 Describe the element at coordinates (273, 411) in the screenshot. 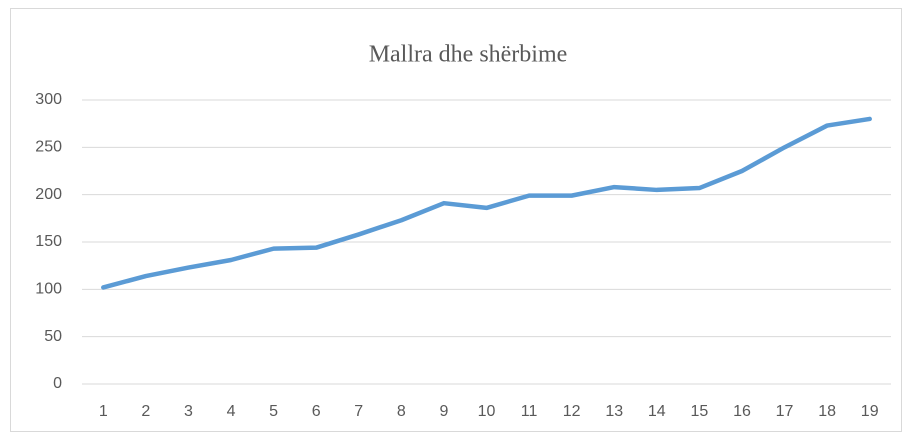

I see `x-tick-label: 5` at that location.